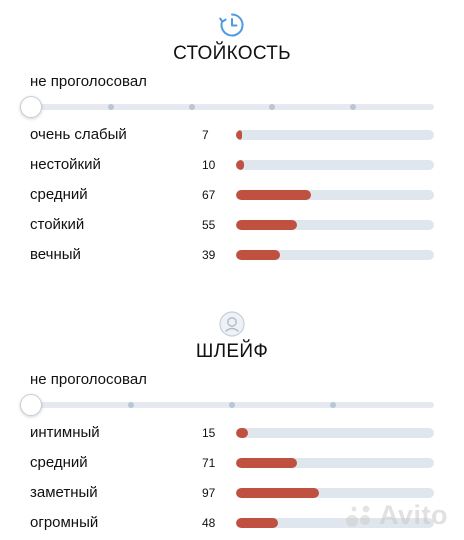 The image size is (464, 540). Describe the element at coordinates (209, 195) in the screenshot. I see `option-count: 67` at that location.